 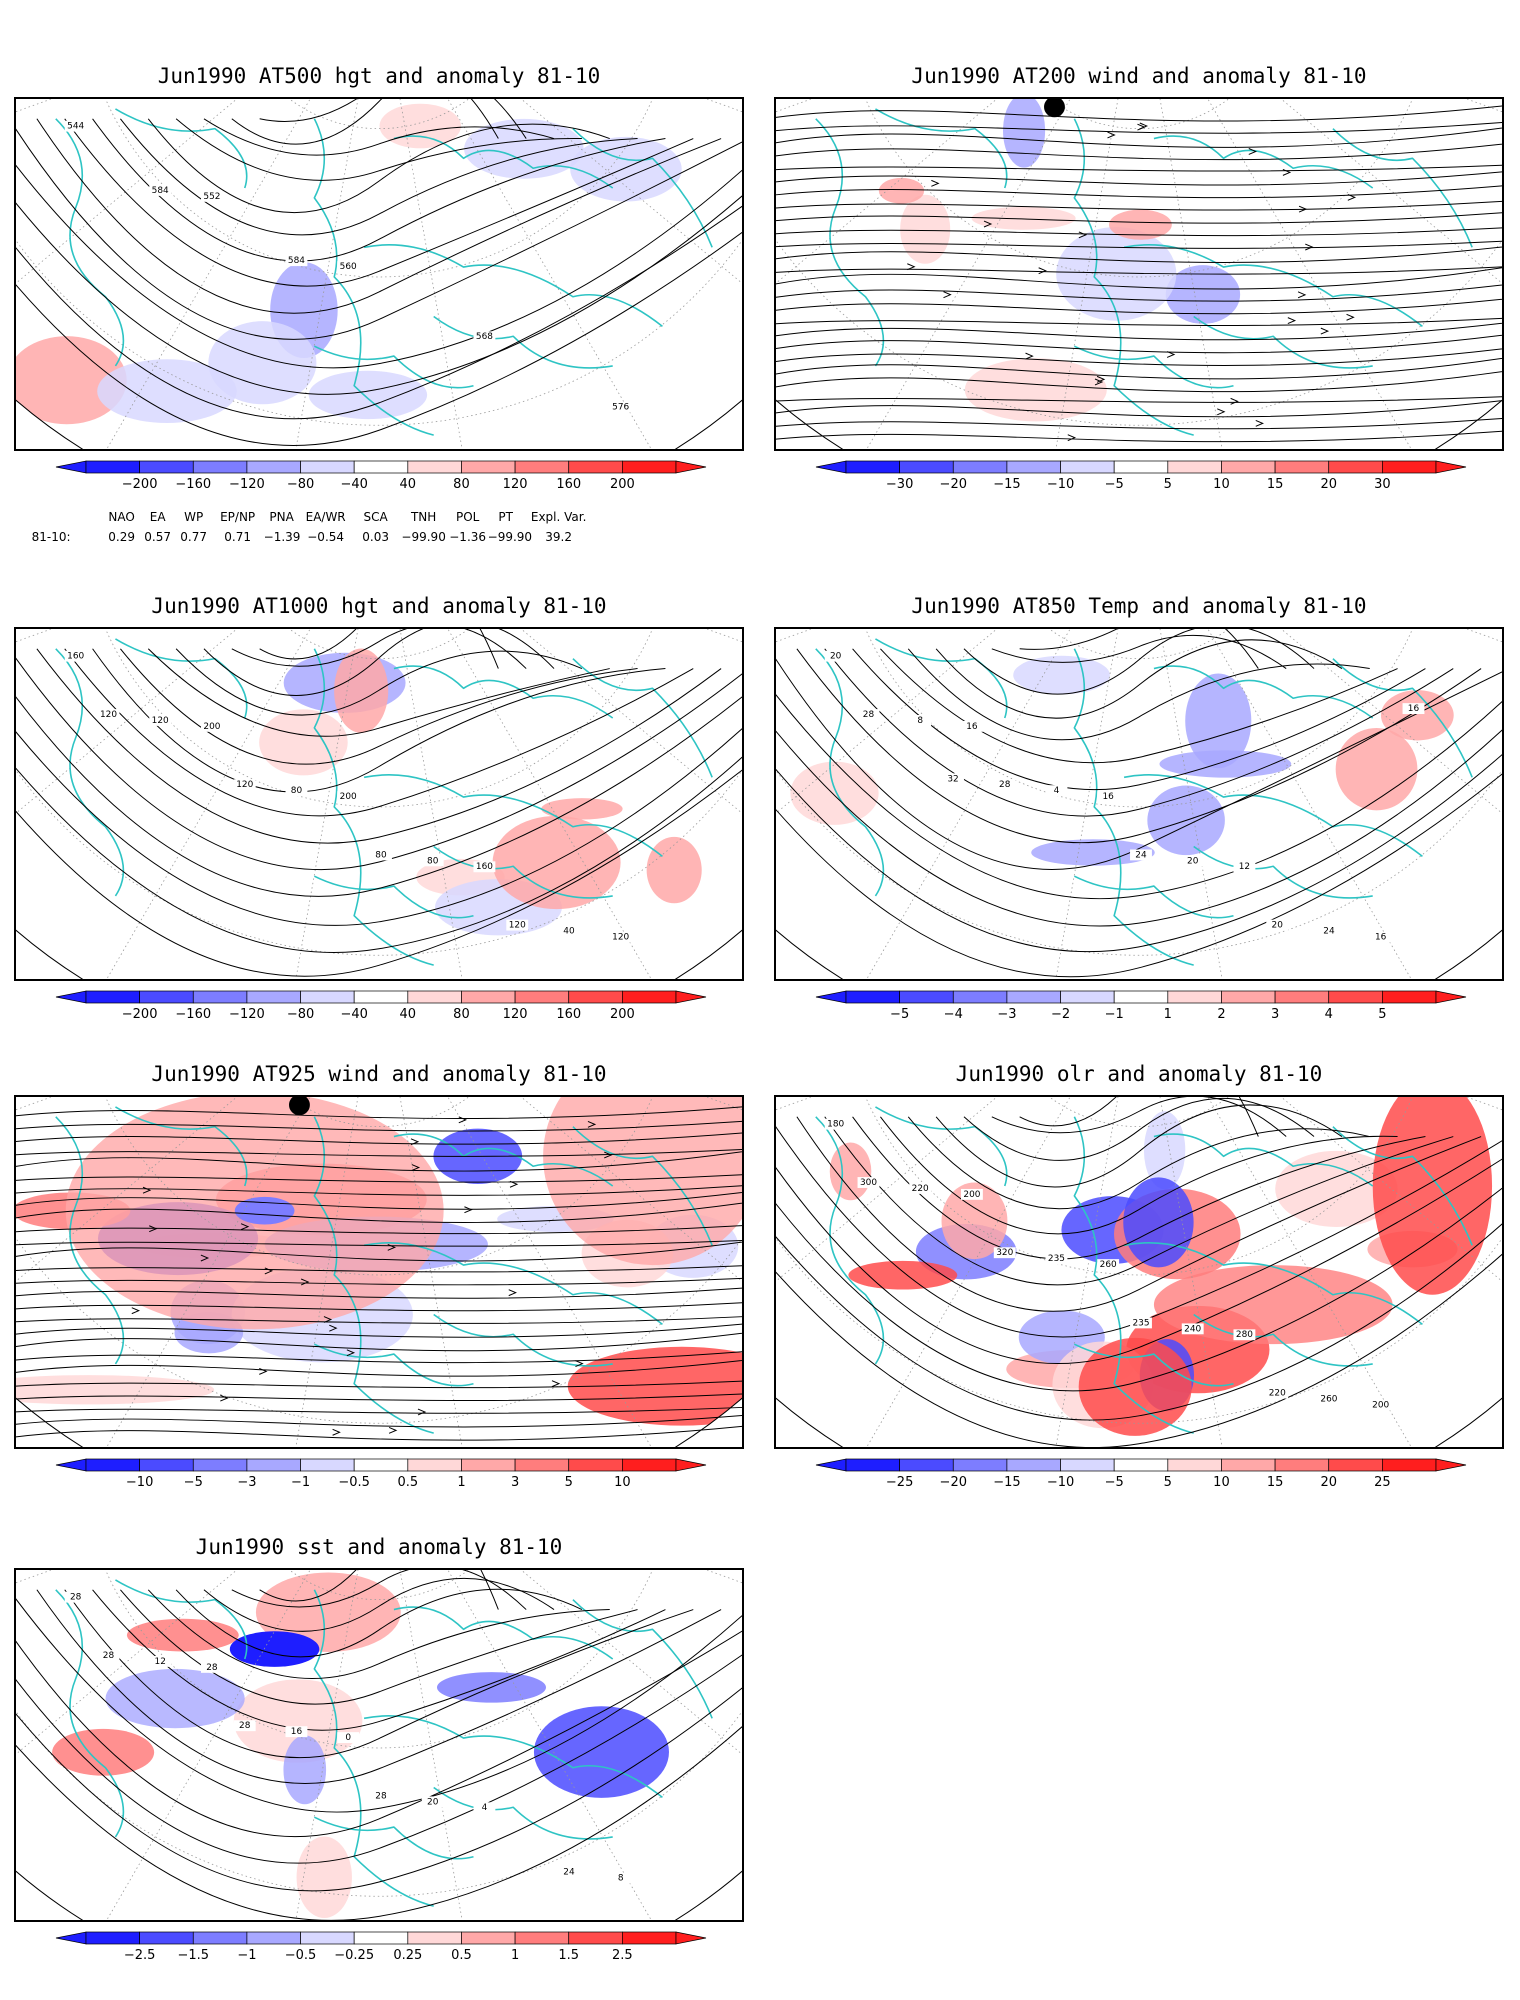 I want to click on idx-header: PNA, so click(x=281, y=517).